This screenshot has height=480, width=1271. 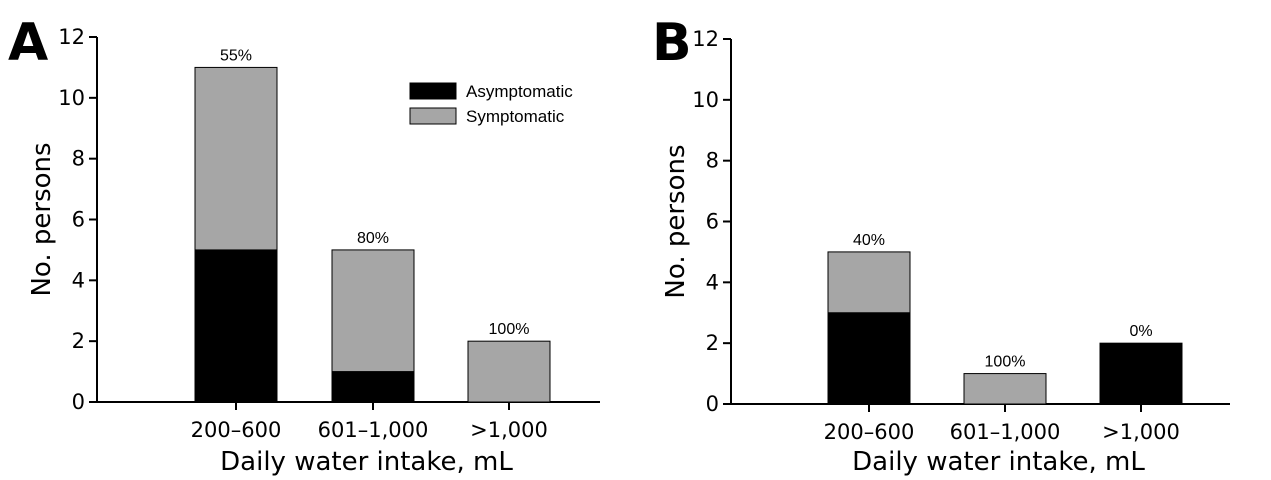 What do you see at coordinates (373, 238) in the screenshot?
I see `panel-a-bar-label: 80%` at bounding box center [373, 238].